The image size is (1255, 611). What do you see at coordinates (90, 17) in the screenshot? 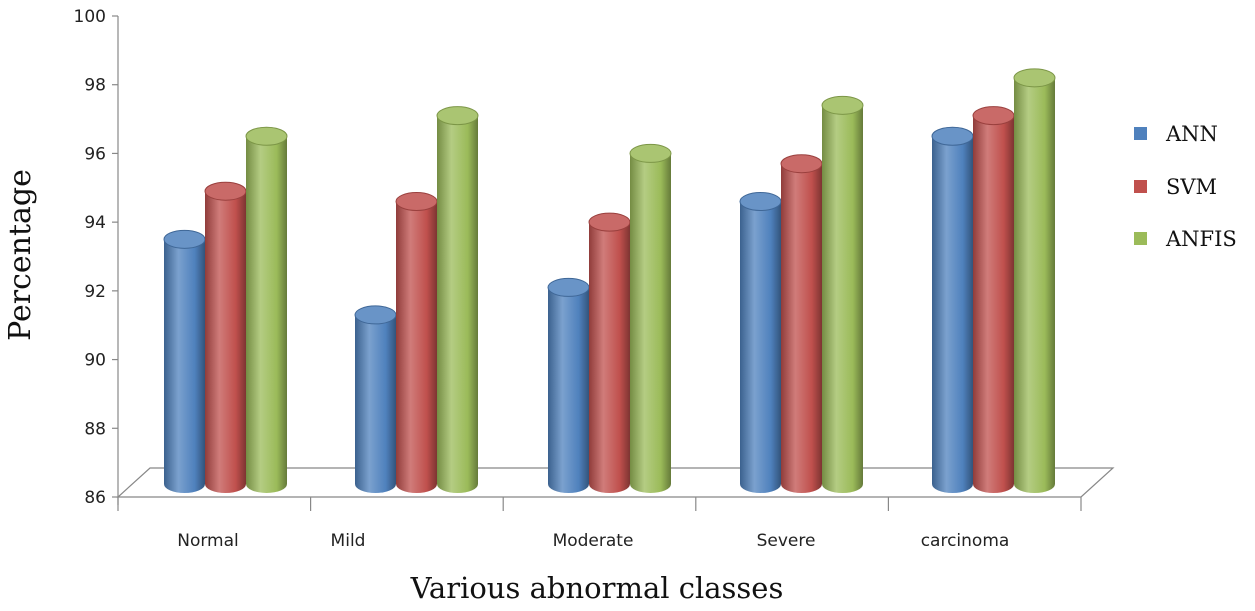
I see `y-tick-label: 100` at bounding box center [90, 17].